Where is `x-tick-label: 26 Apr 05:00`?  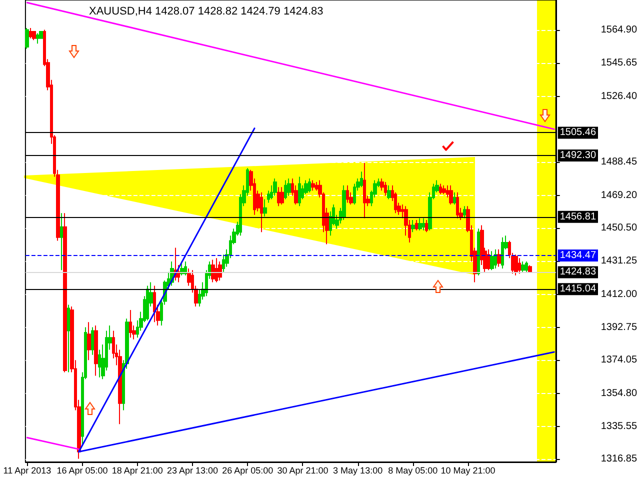
x-tick-label: 26 Apr 05:00 is located at coordinates (248, 471).